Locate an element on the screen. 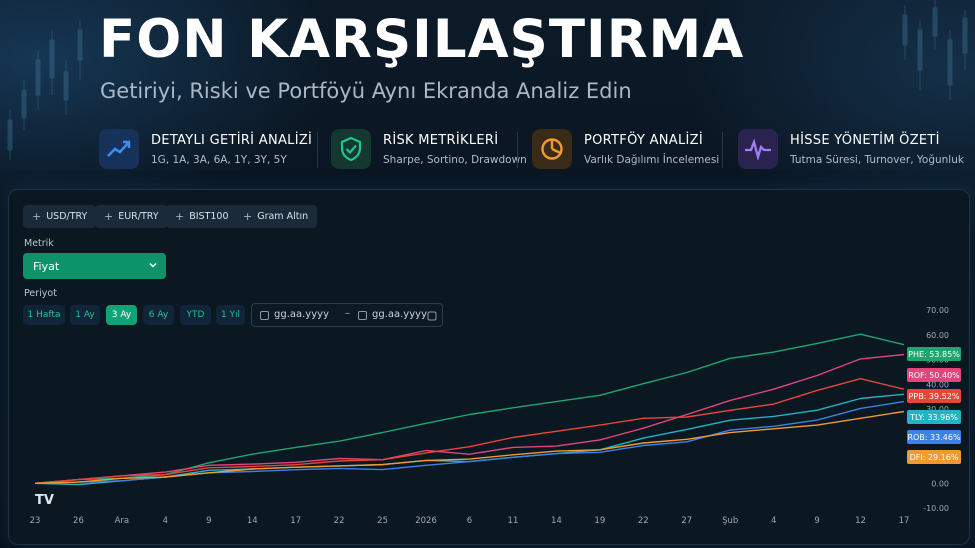 This screenshot has width=975, height=548. chip-label: USD/TRY is located at coordinates (67, 216).